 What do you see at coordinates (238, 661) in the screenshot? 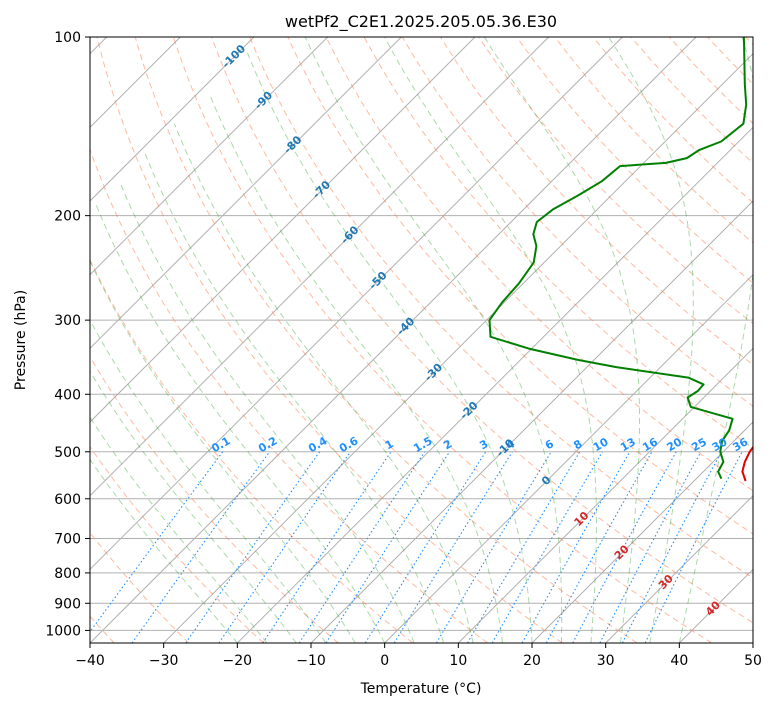
I see `x-tick-label: −20` at bounding box center [238, 661].